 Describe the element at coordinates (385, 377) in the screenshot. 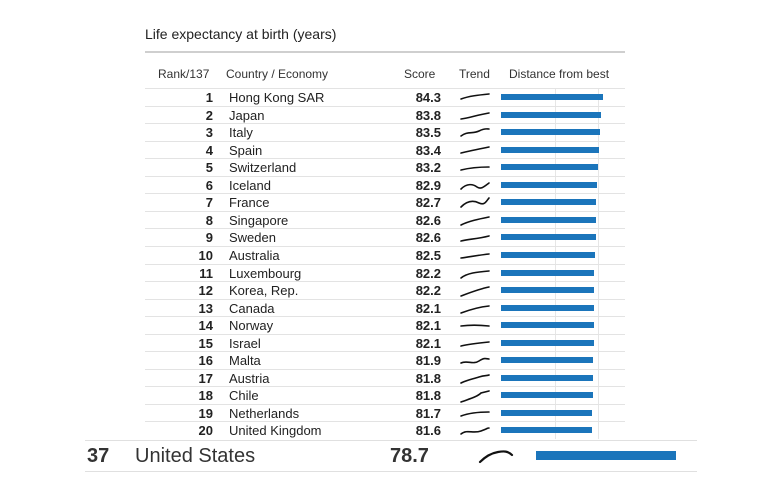

I see `table-row: 17 Austria 81.8` at that location.